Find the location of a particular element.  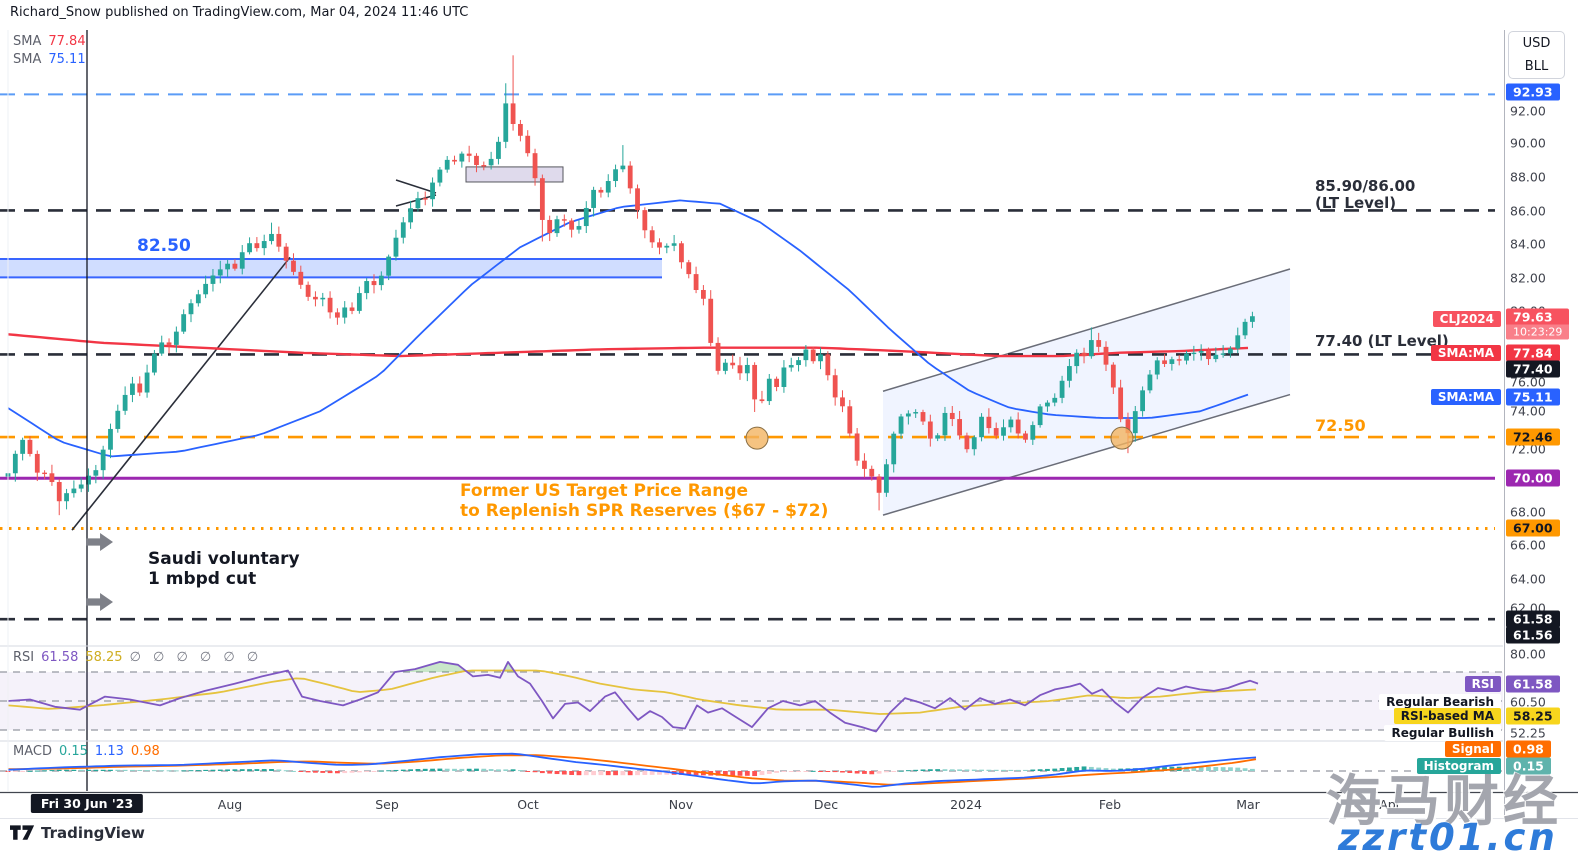

bar-countdown: 10:23:29 is located at coordinates (1538, 332).